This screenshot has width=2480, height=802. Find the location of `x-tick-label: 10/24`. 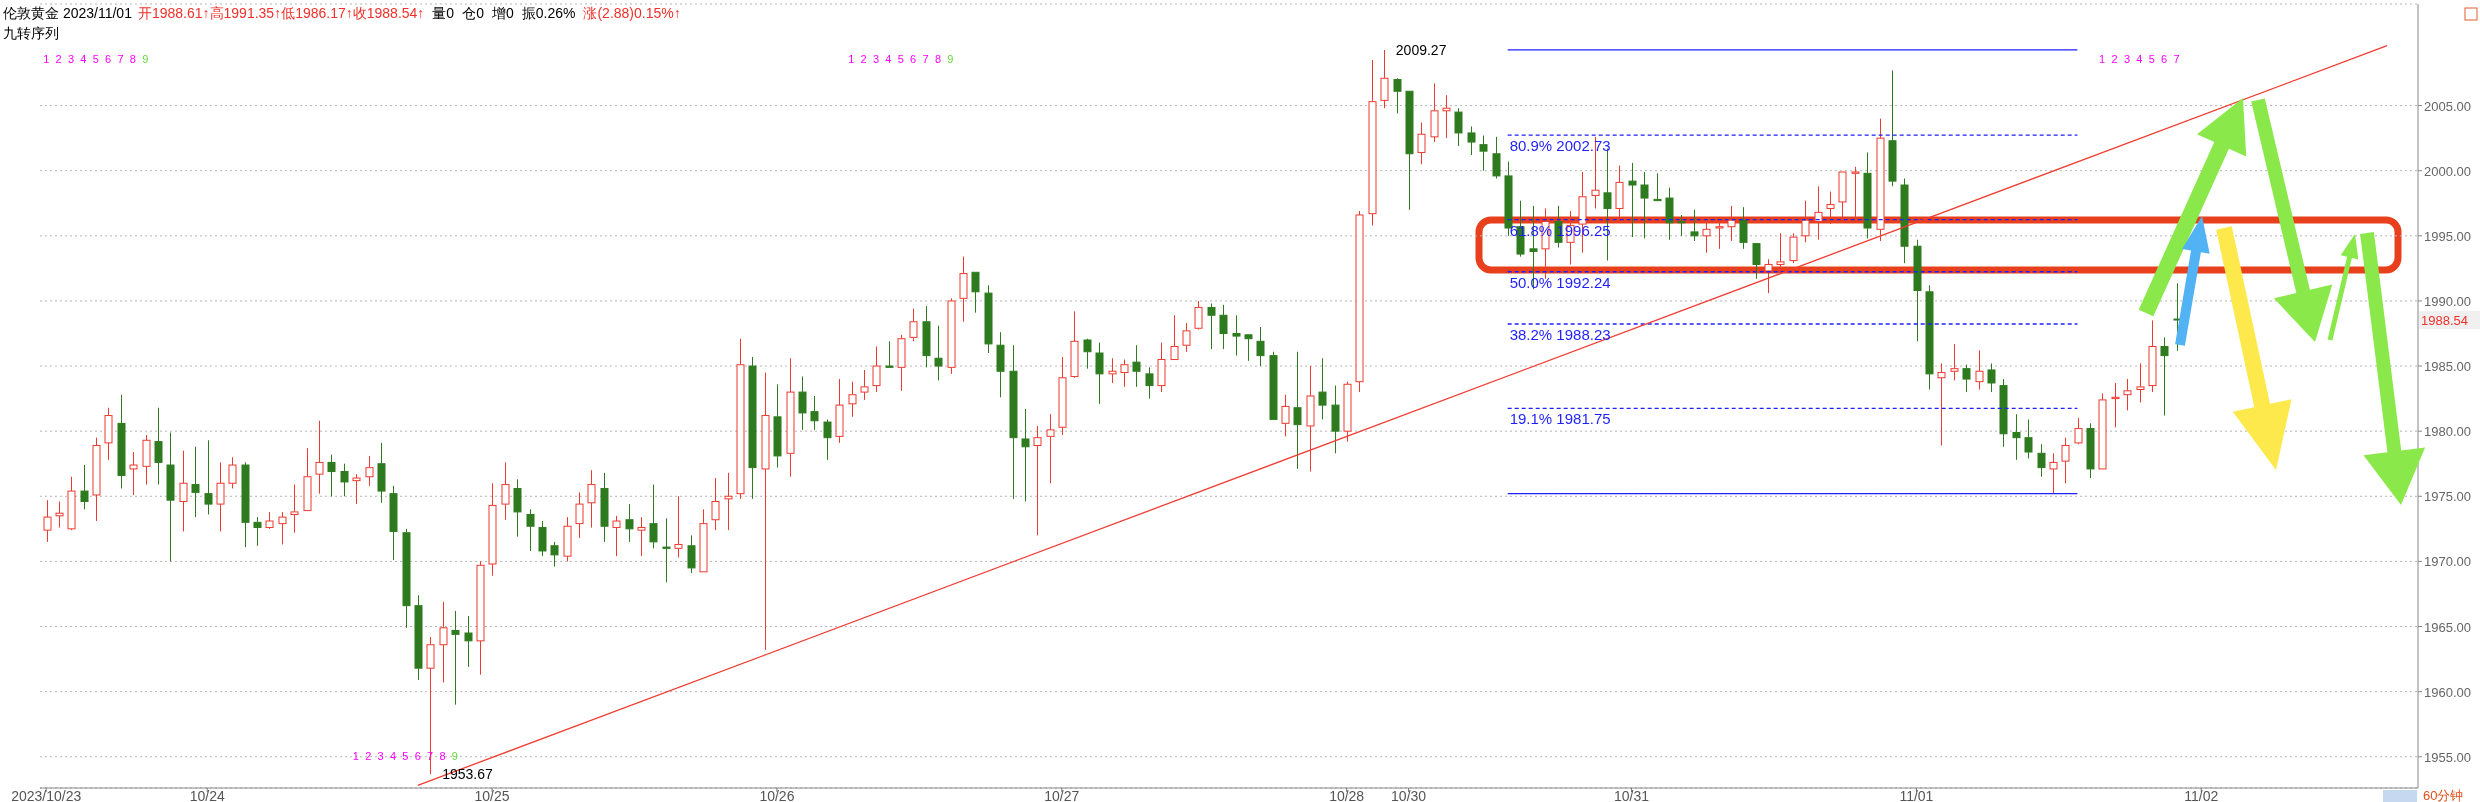

x-tick-label: 10/24 is located at coordinates (207, 795).